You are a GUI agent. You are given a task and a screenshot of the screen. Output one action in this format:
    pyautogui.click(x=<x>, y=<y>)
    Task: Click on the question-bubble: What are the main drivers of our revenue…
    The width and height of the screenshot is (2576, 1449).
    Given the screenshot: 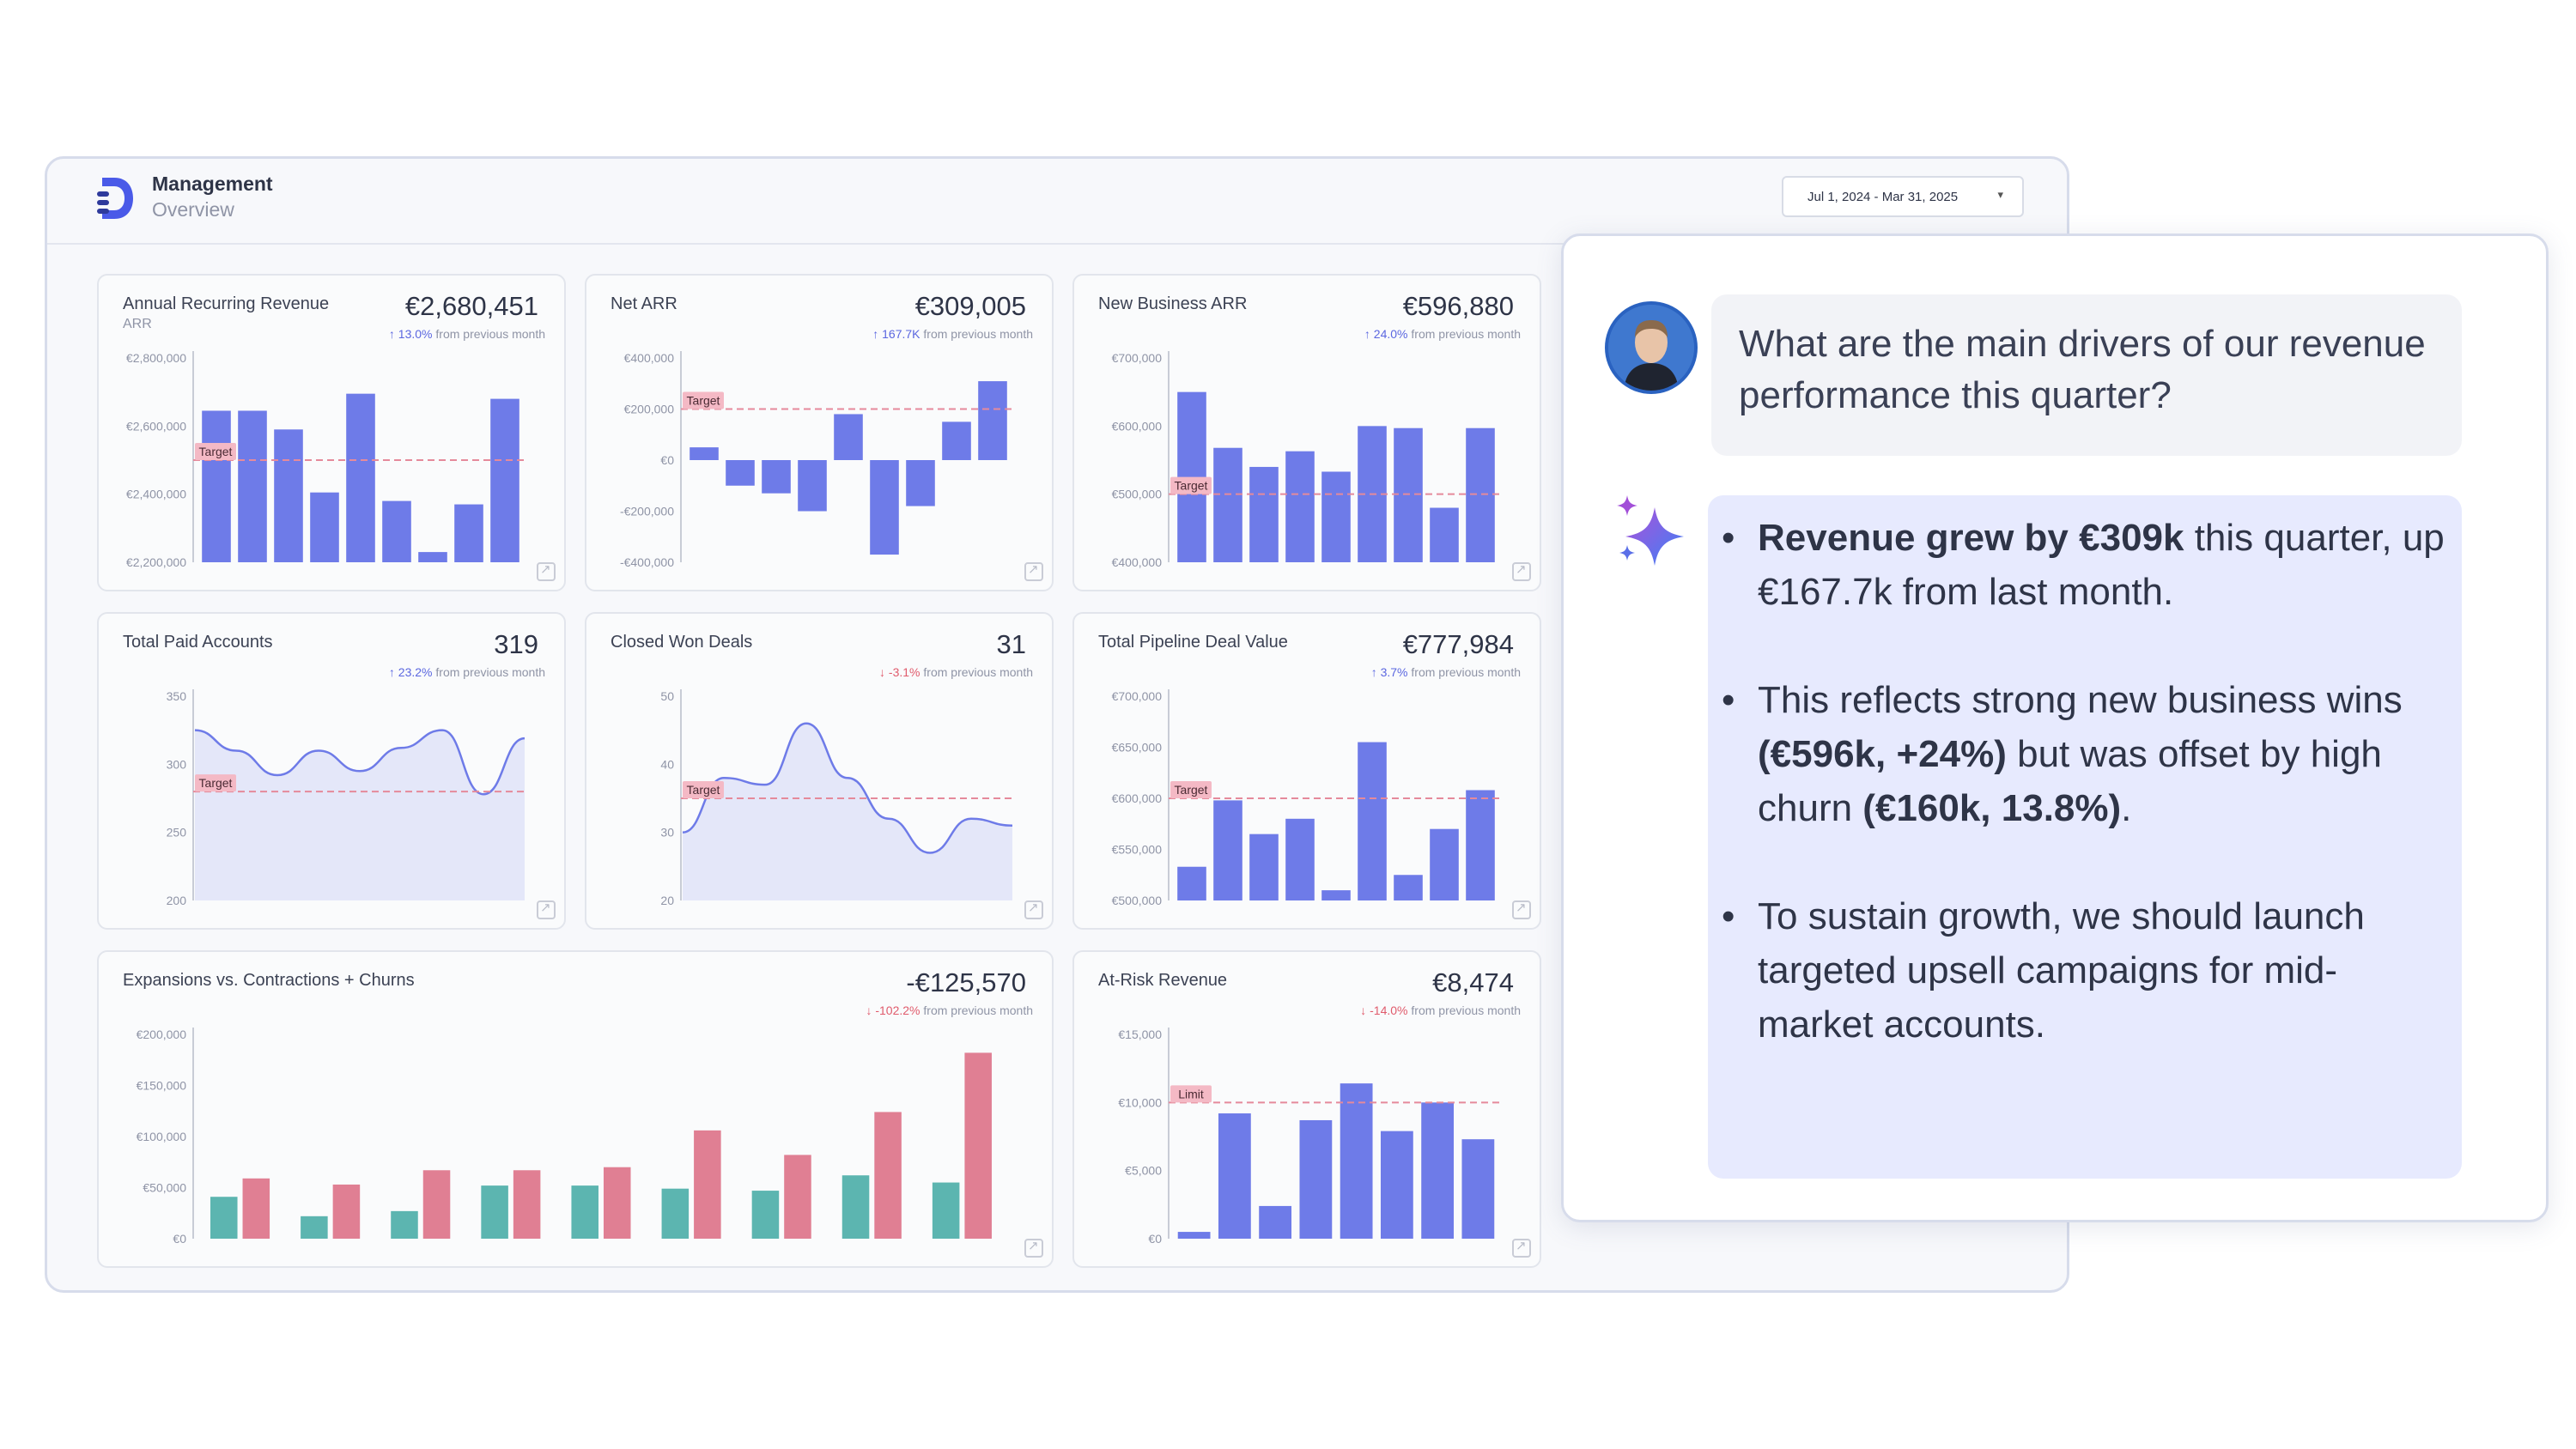 What is the action you would take?
    pyautogui.click(x=2086, y=375)
    